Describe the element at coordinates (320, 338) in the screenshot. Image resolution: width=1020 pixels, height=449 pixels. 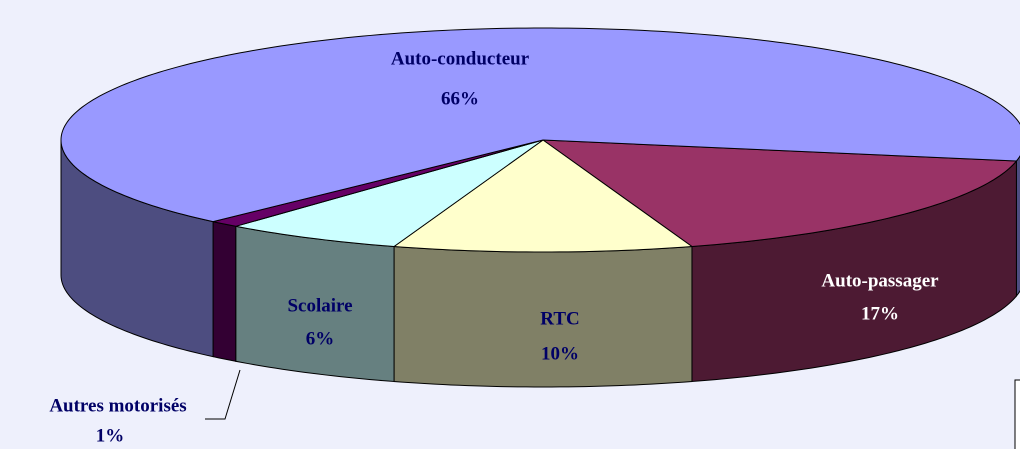
I see `slice-value-label: 6%` at that location.